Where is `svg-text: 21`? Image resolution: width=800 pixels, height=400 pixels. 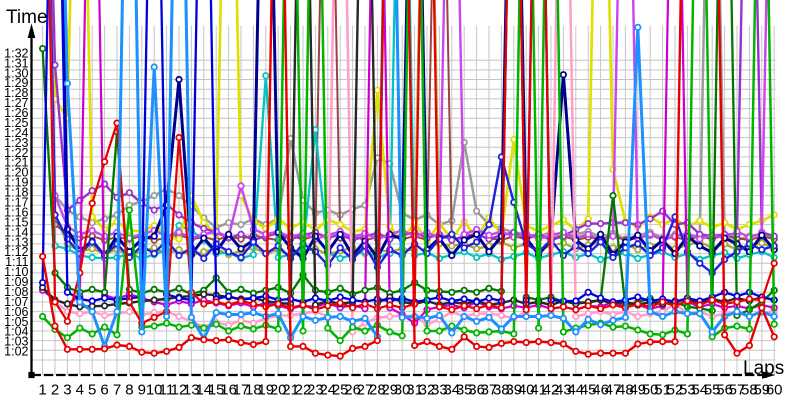
svg-text: 21 is located at coordinates (290, 390).